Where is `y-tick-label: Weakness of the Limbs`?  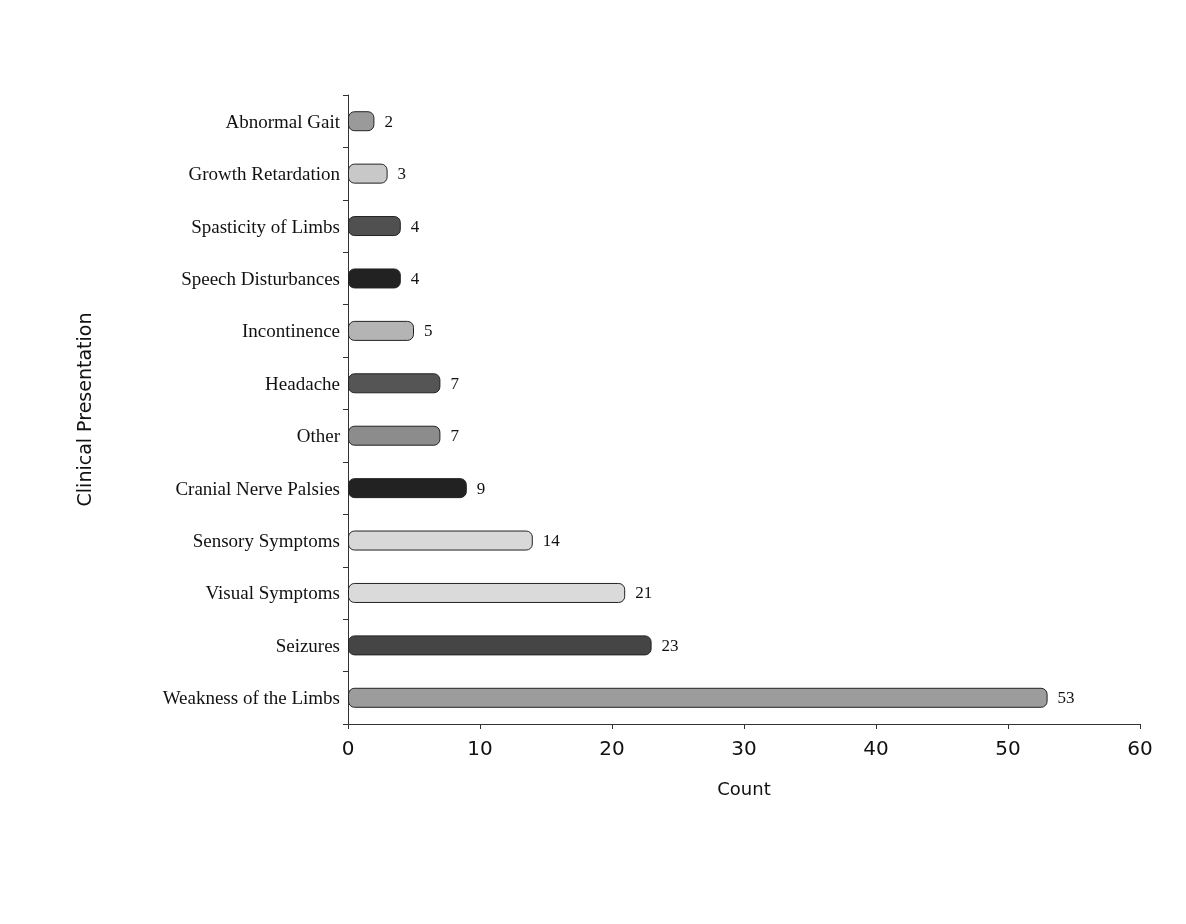 y-tick-label: Weakness of the Limbs is located at coordinates (251, 698).